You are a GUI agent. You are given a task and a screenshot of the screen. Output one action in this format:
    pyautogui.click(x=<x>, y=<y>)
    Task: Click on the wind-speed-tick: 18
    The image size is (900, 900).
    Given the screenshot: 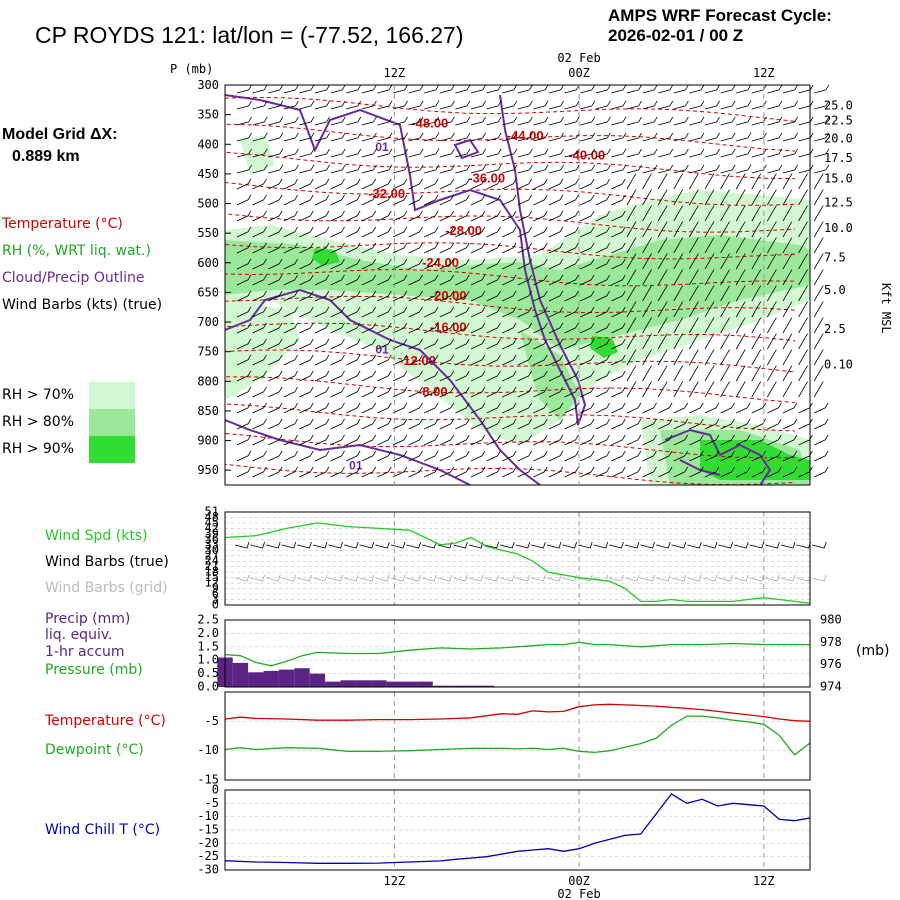 What is the action you would take?
    pyautogui.click(x=212, y=572)
    